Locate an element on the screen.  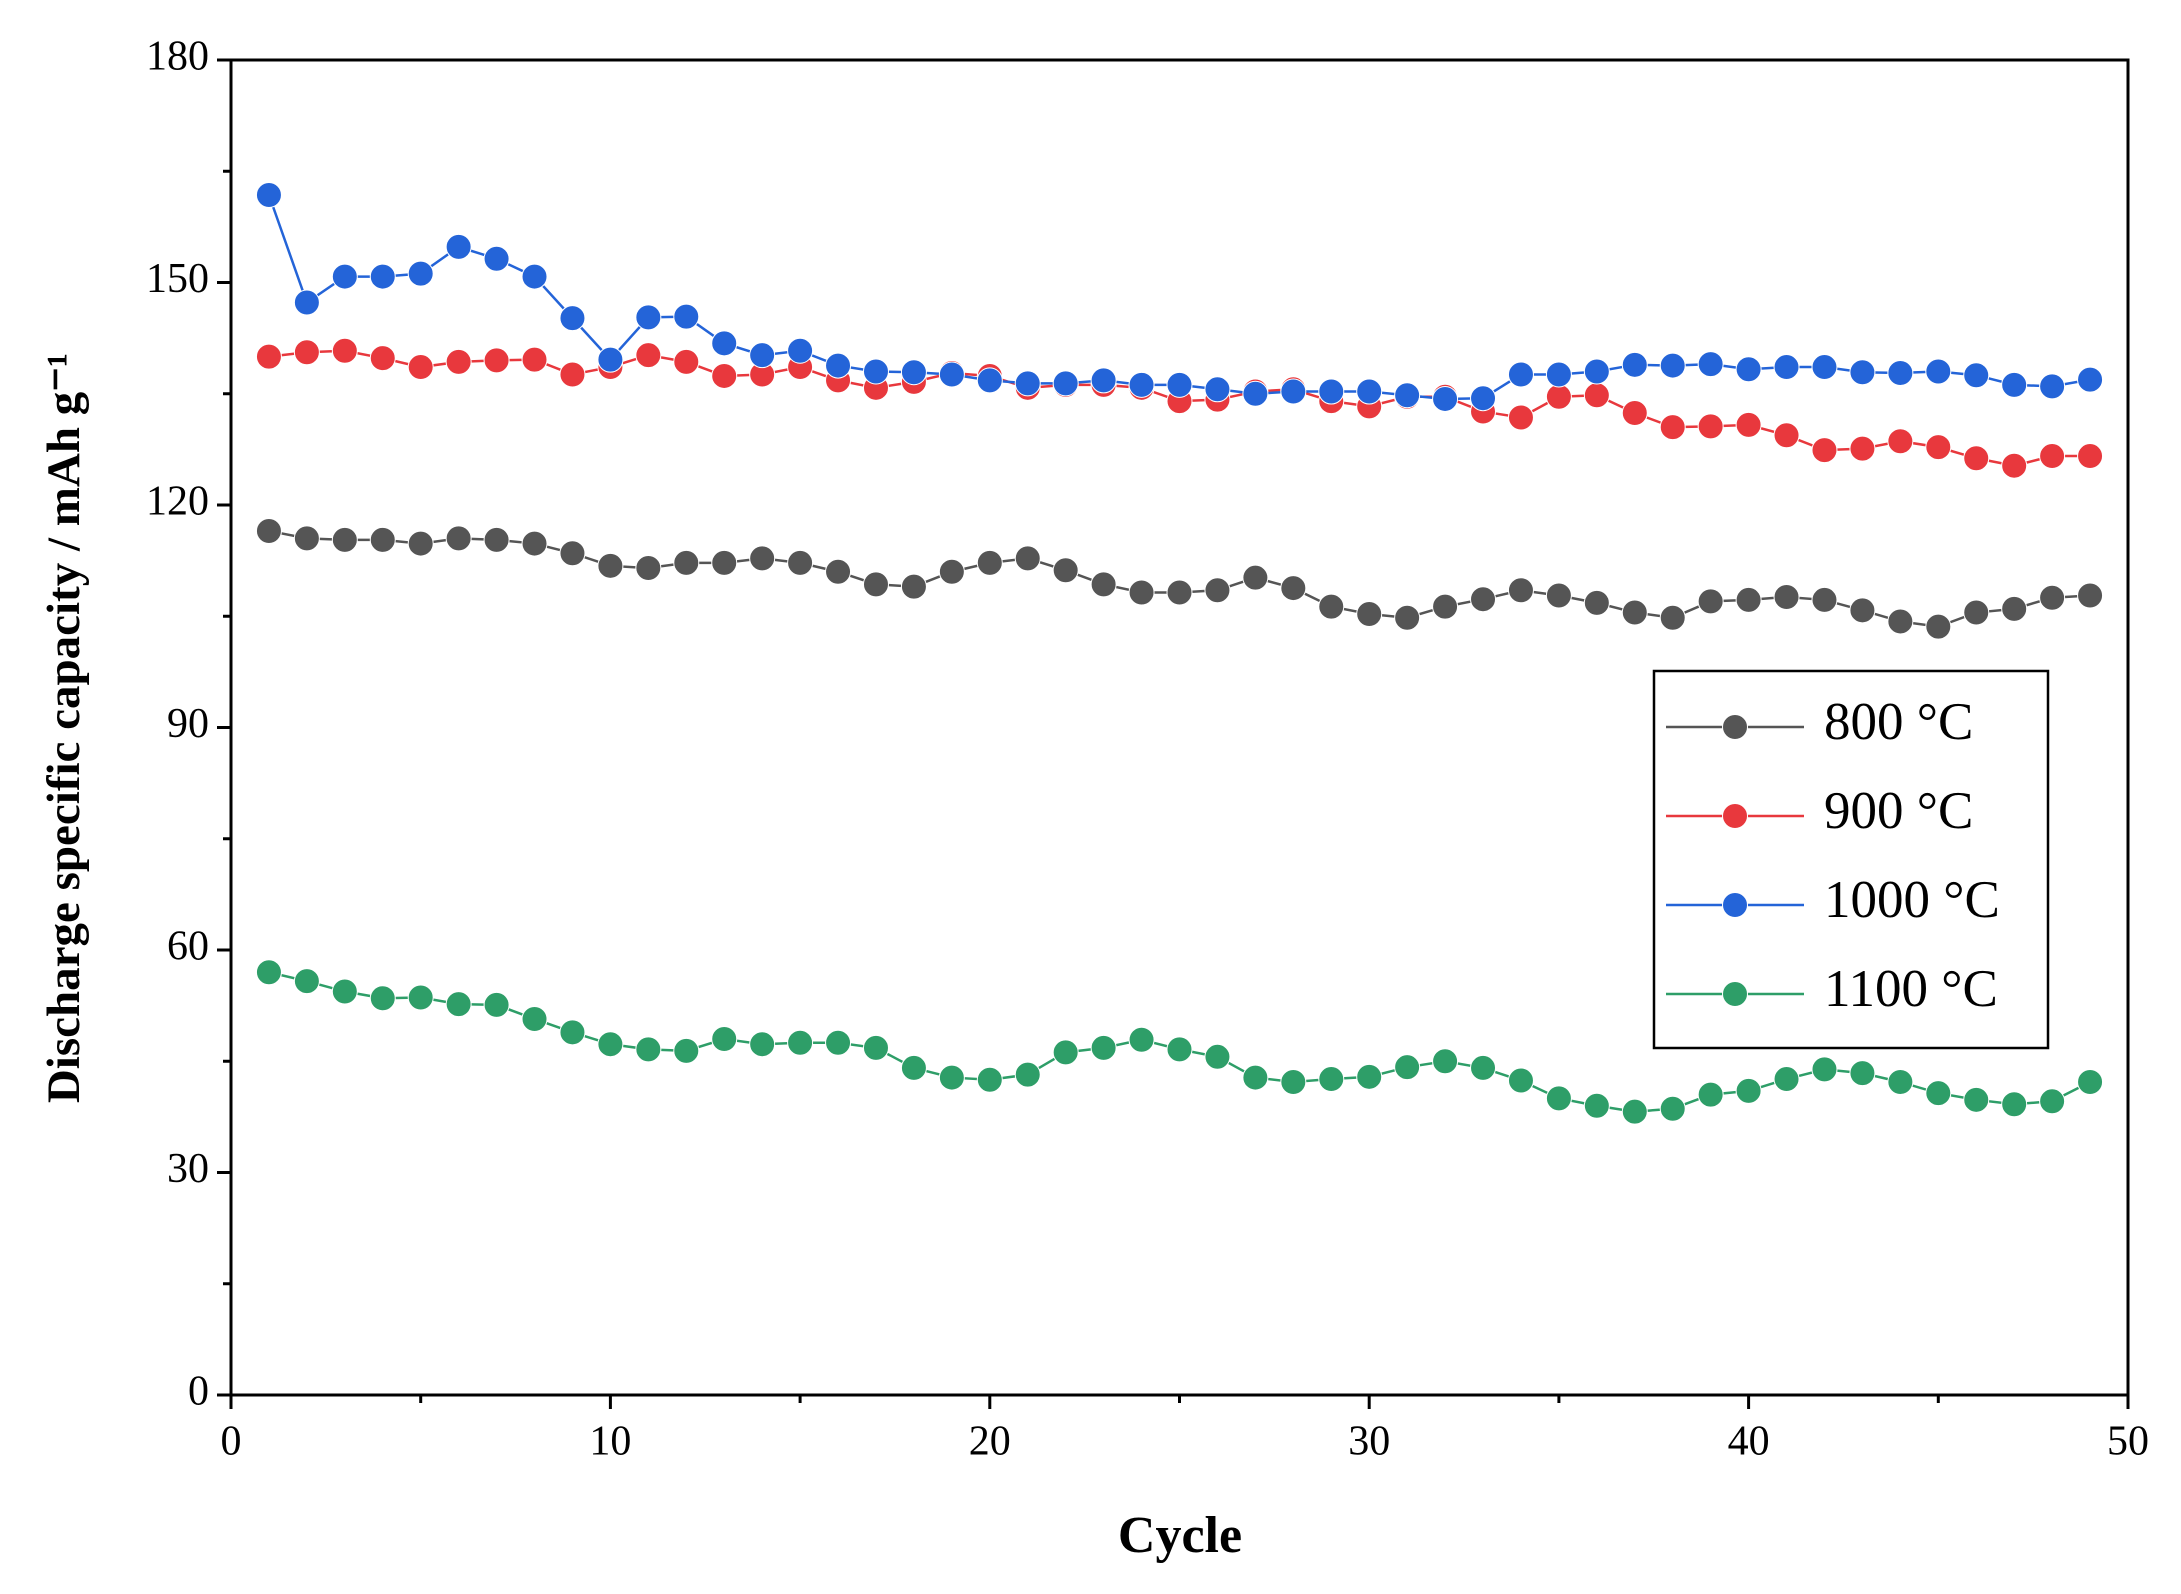
x-tick-label: 20 is located at coordinates (990, 1442).